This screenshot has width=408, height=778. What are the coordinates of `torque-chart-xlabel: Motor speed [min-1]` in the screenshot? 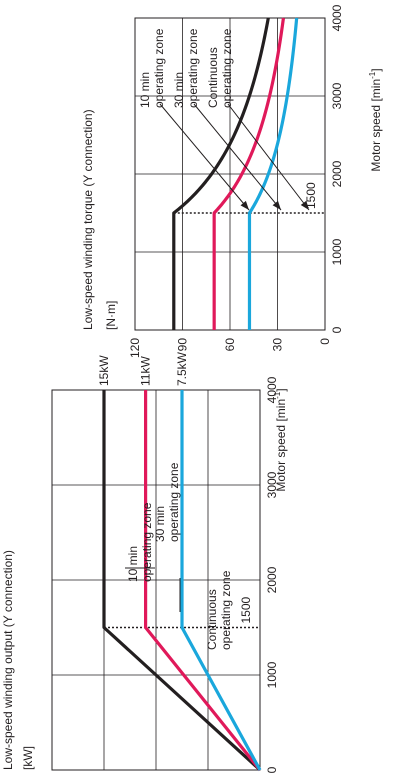 It's located at (375, 119).